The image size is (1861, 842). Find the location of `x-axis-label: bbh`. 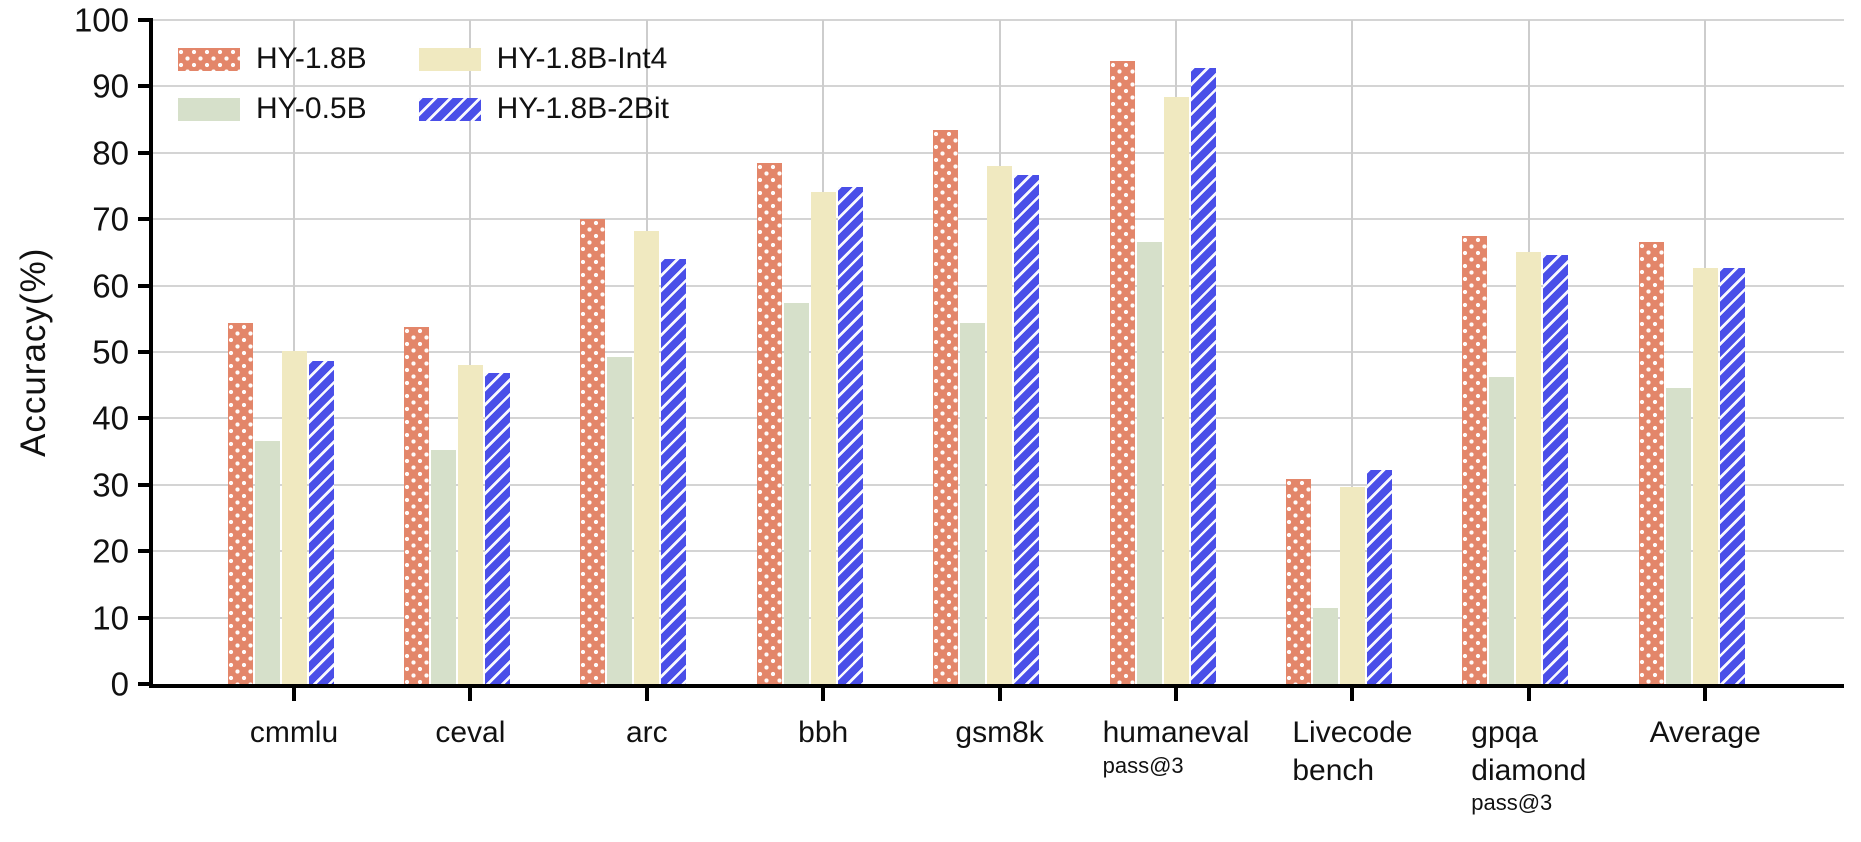

x-axis-label: bbh is located at coordinates (823, 733).